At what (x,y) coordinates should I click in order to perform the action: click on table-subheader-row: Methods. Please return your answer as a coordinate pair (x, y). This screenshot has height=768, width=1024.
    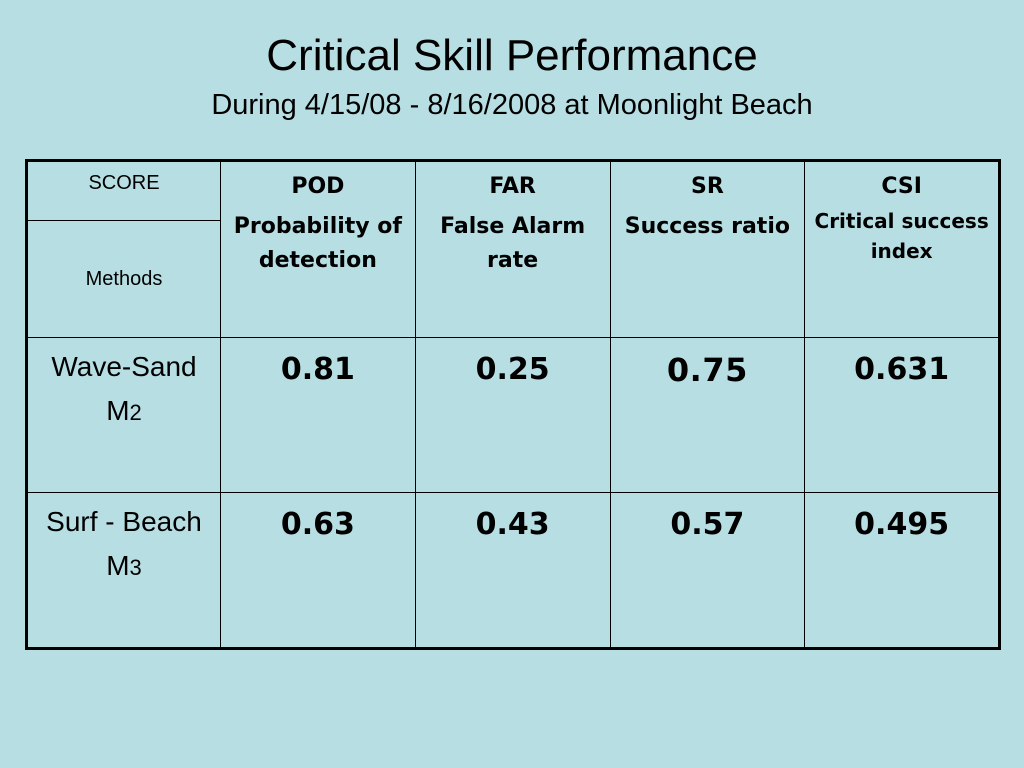
    Looking at the image, I should click on (513, 279).